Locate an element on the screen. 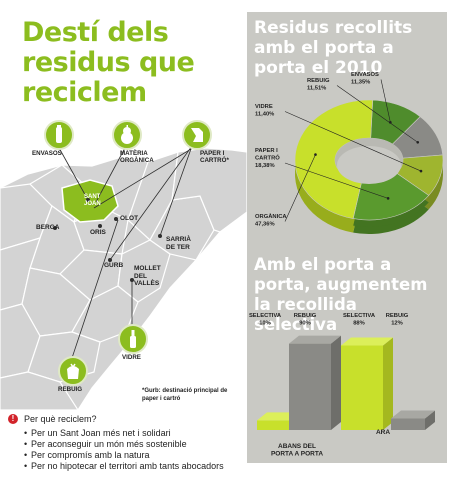  pie-label: VIDRE 11,40% is located at coordinates (339, 138).